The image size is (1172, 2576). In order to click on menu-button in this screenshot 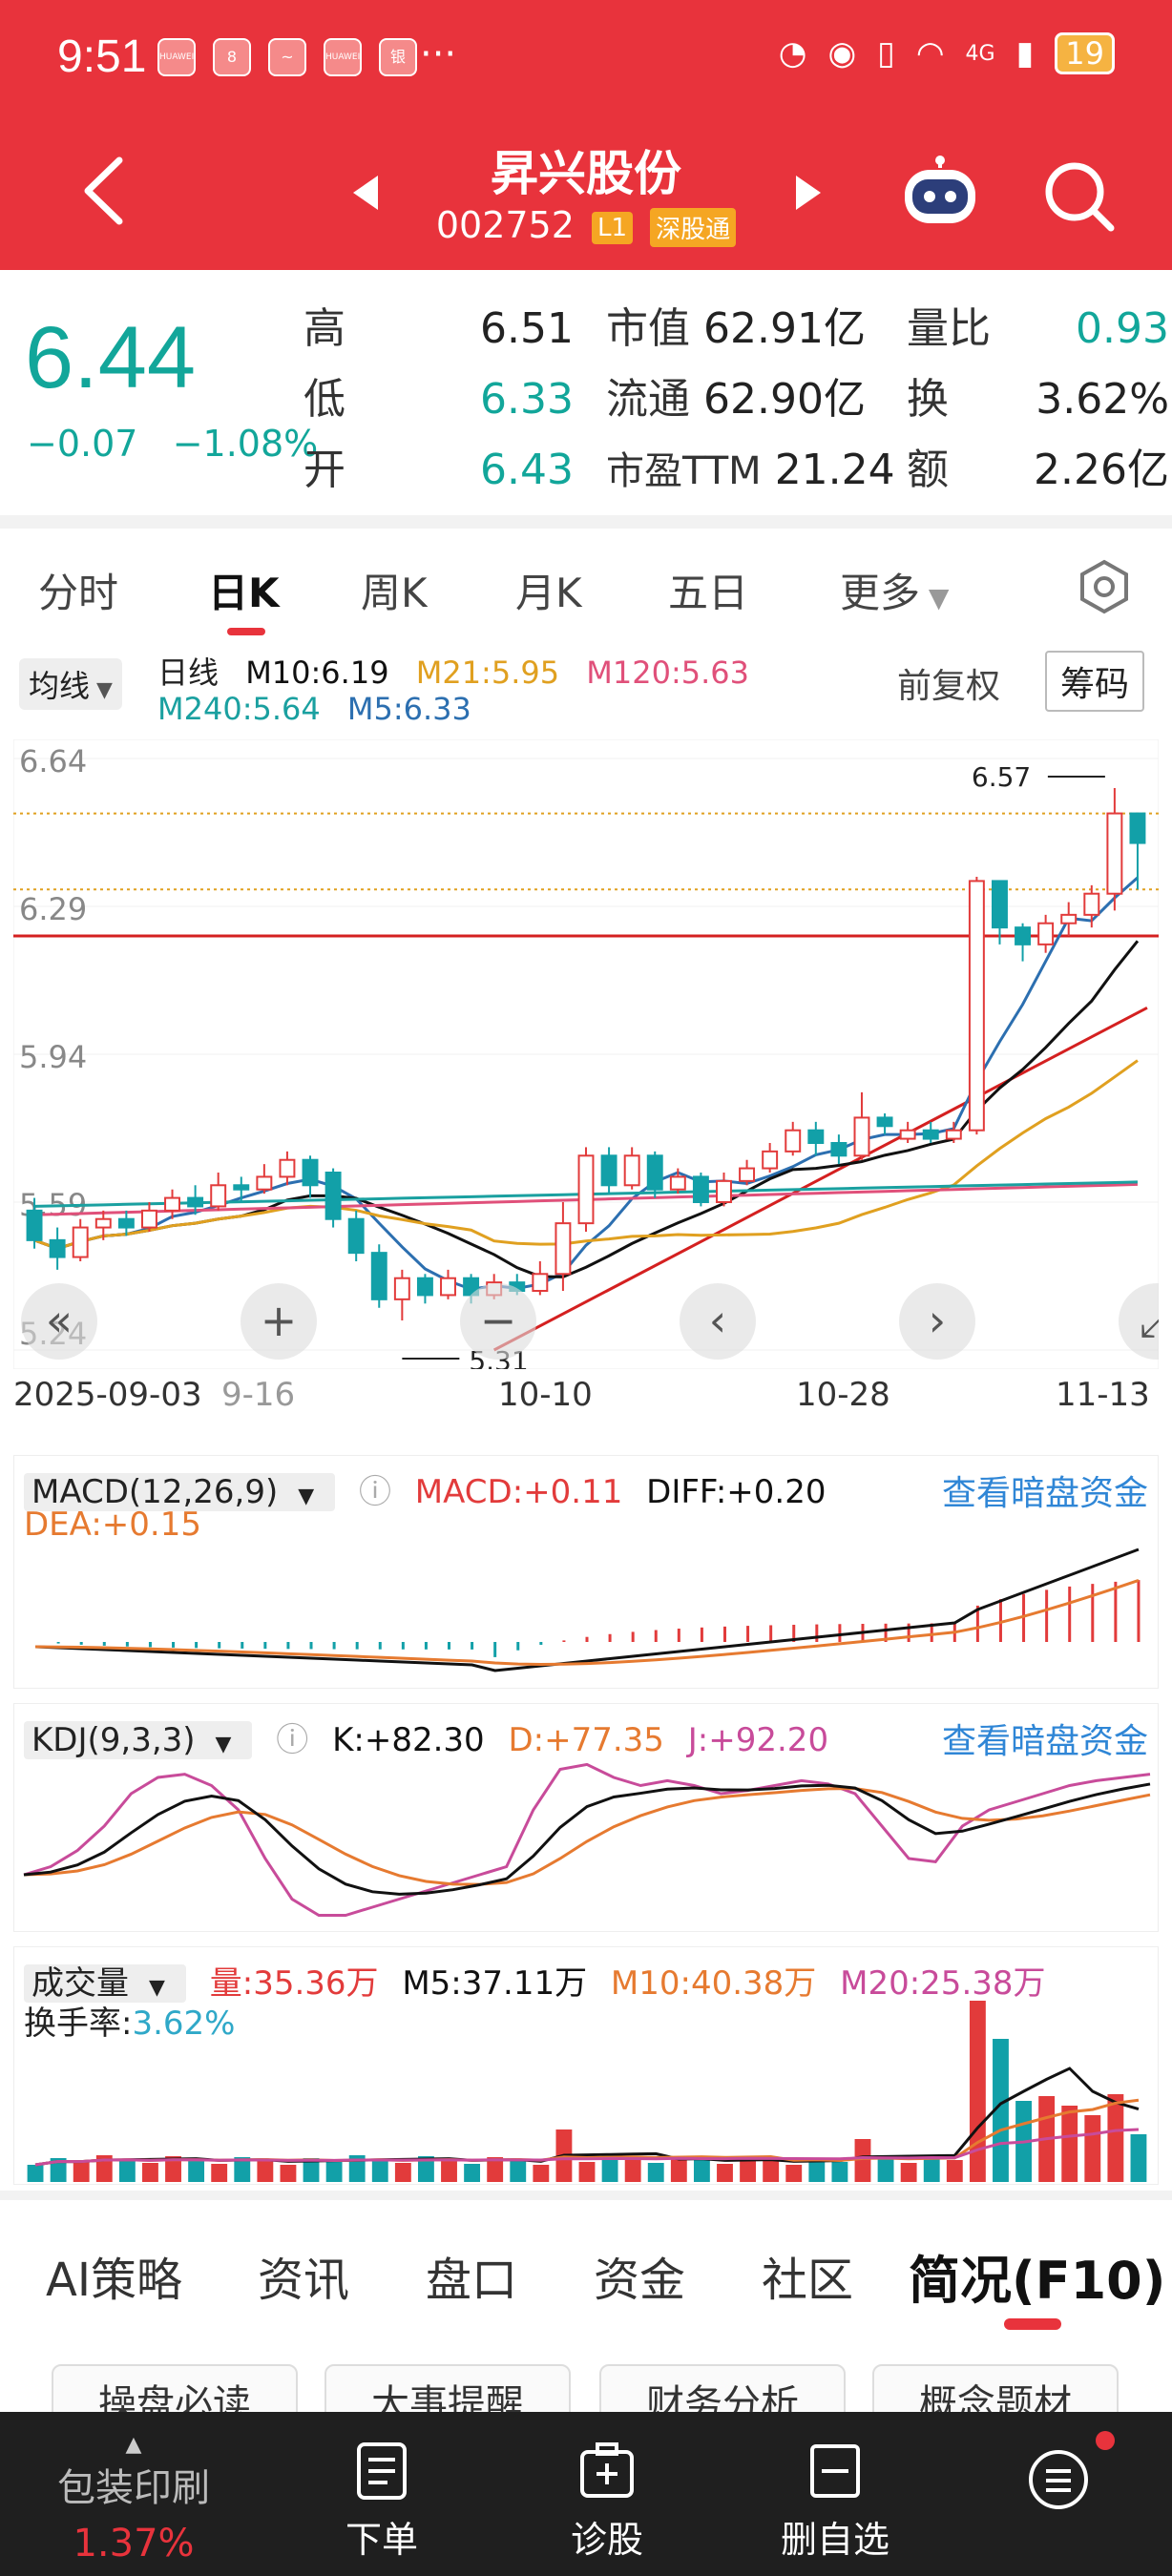, I will do `click(1058, 2481)`.